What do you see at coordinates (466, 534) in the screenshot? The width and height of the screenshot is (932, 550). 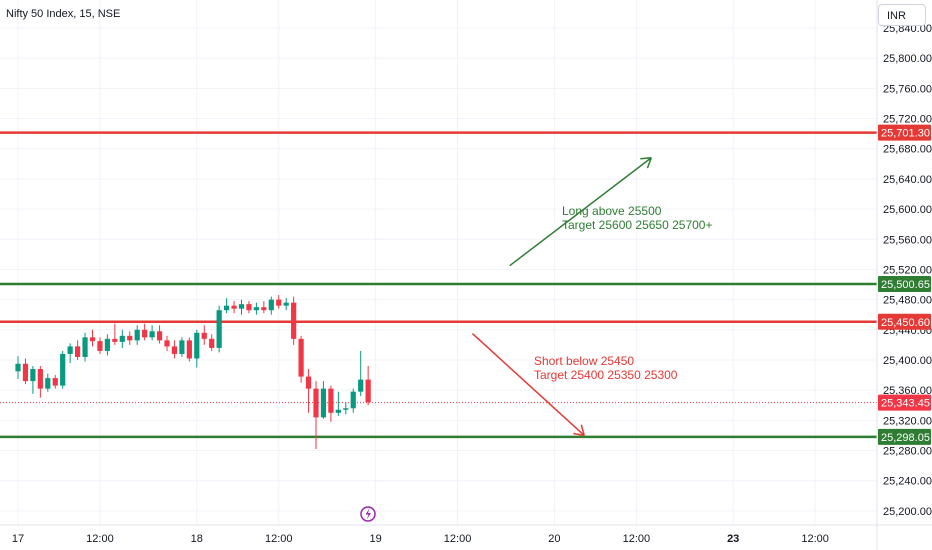 I see `time-axis: 17 12:00 18 12:00 19 12:00 20 12:00 23 12:00` at bounding box center [466, 534].